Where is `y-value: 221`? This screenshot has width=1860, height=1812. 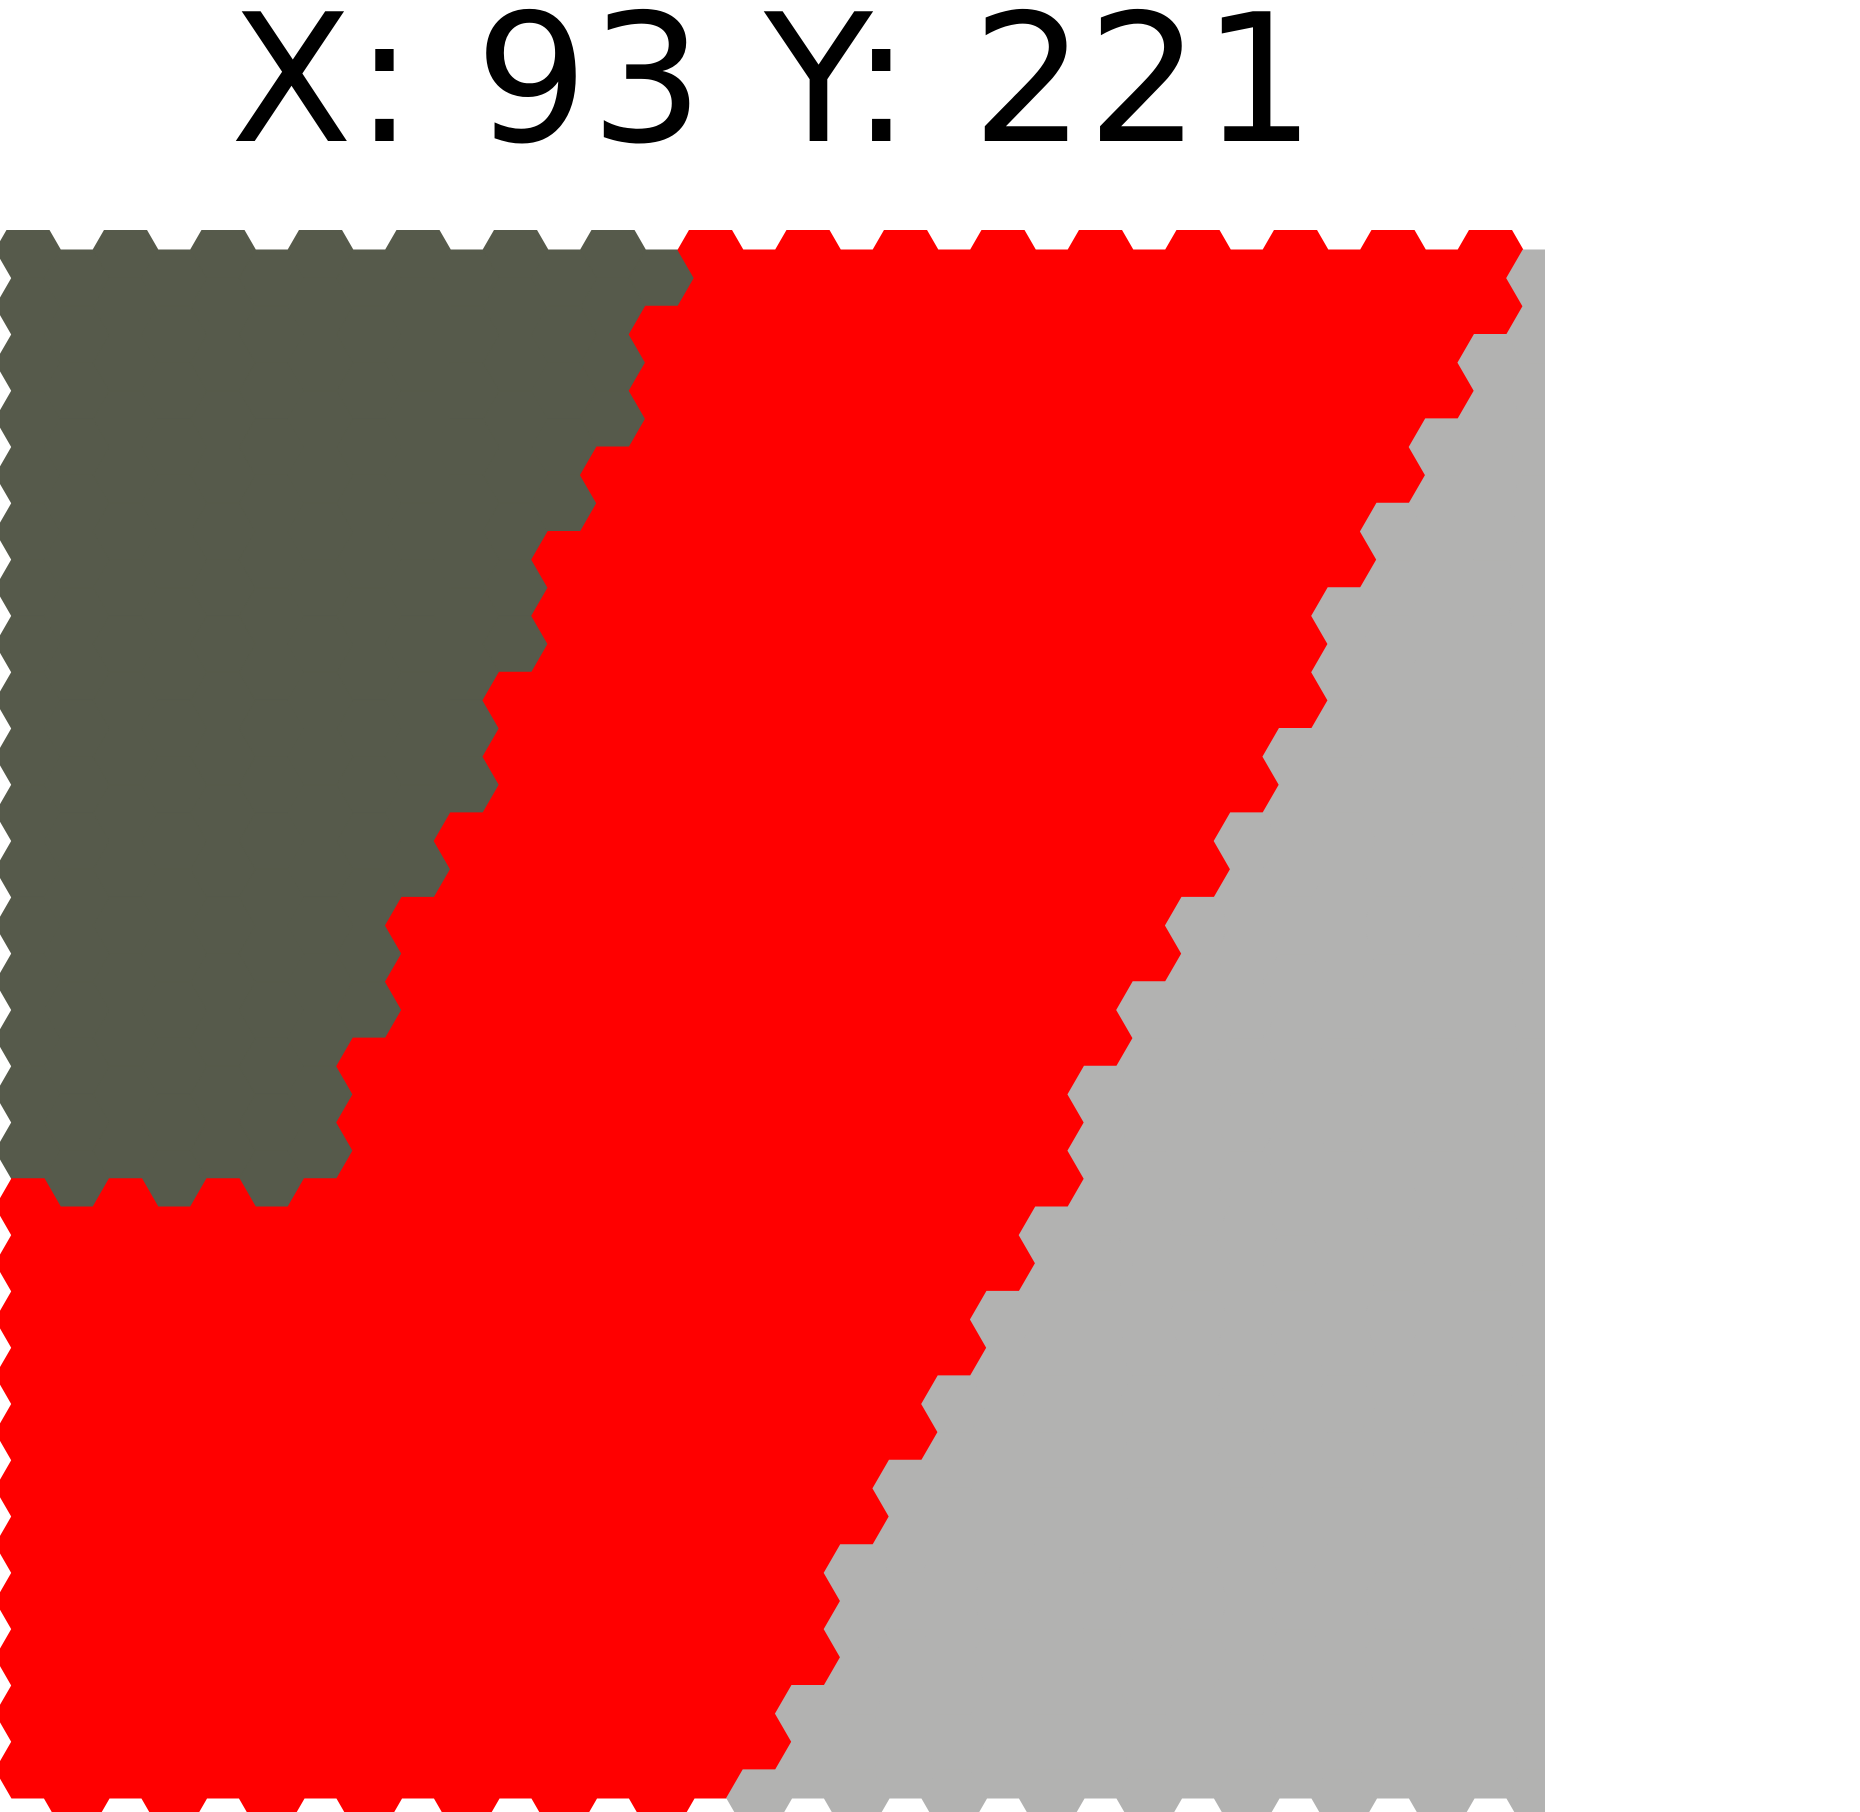 y-value: 221 is located at coordinates (1144, 91).